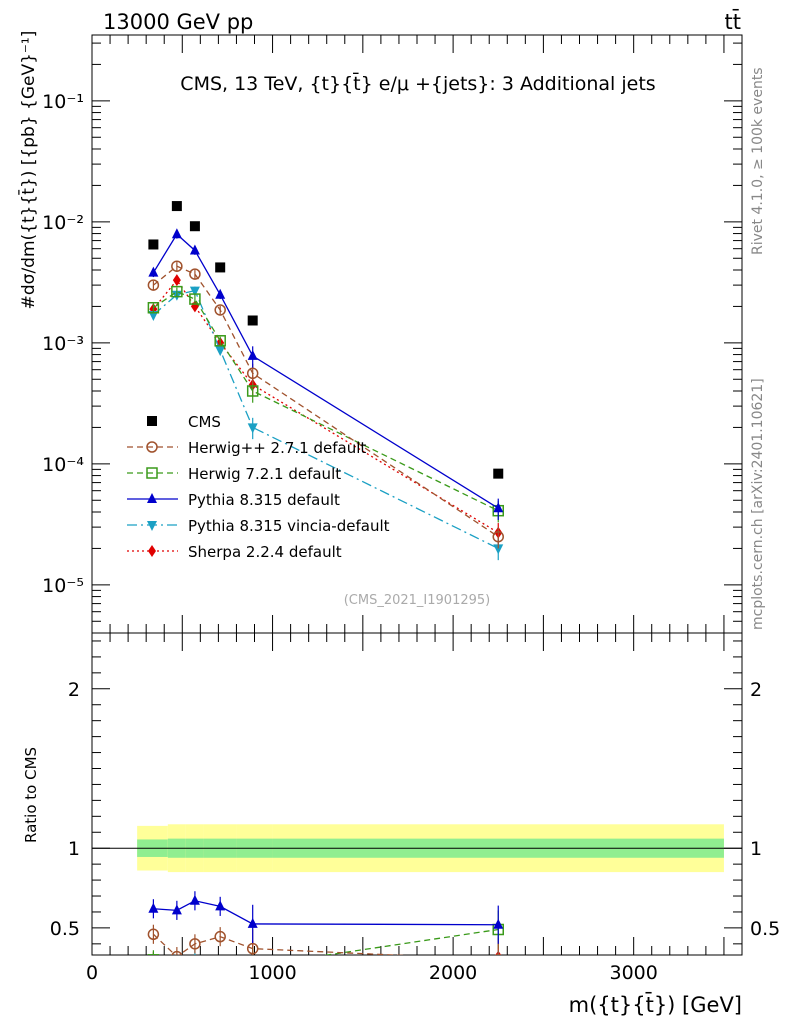  I want to click on process-label: tt̄, so click(733, 21).